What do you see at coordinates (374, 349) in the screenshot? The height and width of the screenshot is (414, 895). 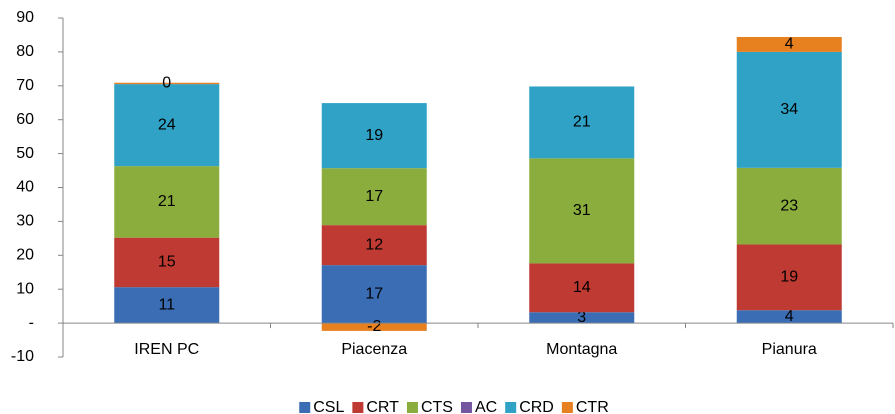 I see `x-tick-label: Piacenza` at bounding box center [374, 349].